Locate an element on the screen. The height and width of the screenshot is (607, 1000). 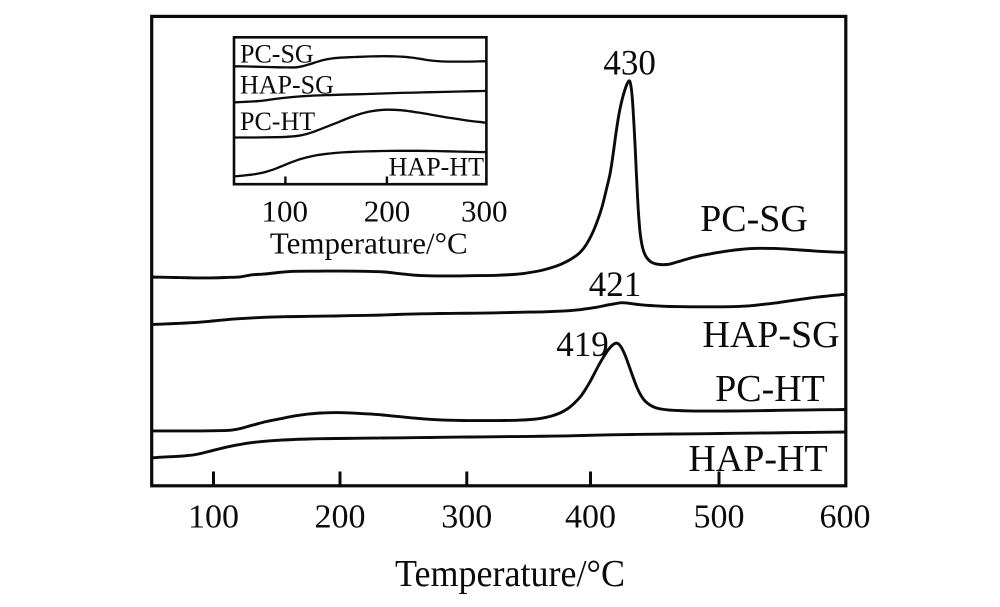
svg-text: 400 is located at coordinates (590, 517).